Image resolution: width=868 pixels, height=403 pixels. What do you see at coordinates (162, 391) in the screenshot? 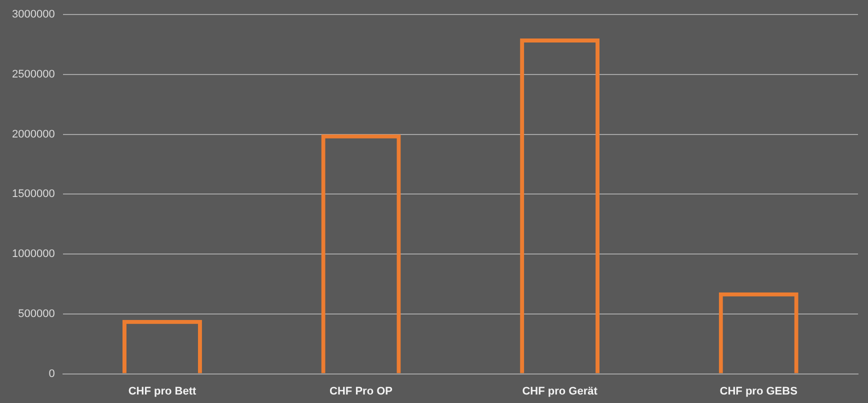
I see `x-tick-label: CHF pro Bett` at bounding box center [162, 391].